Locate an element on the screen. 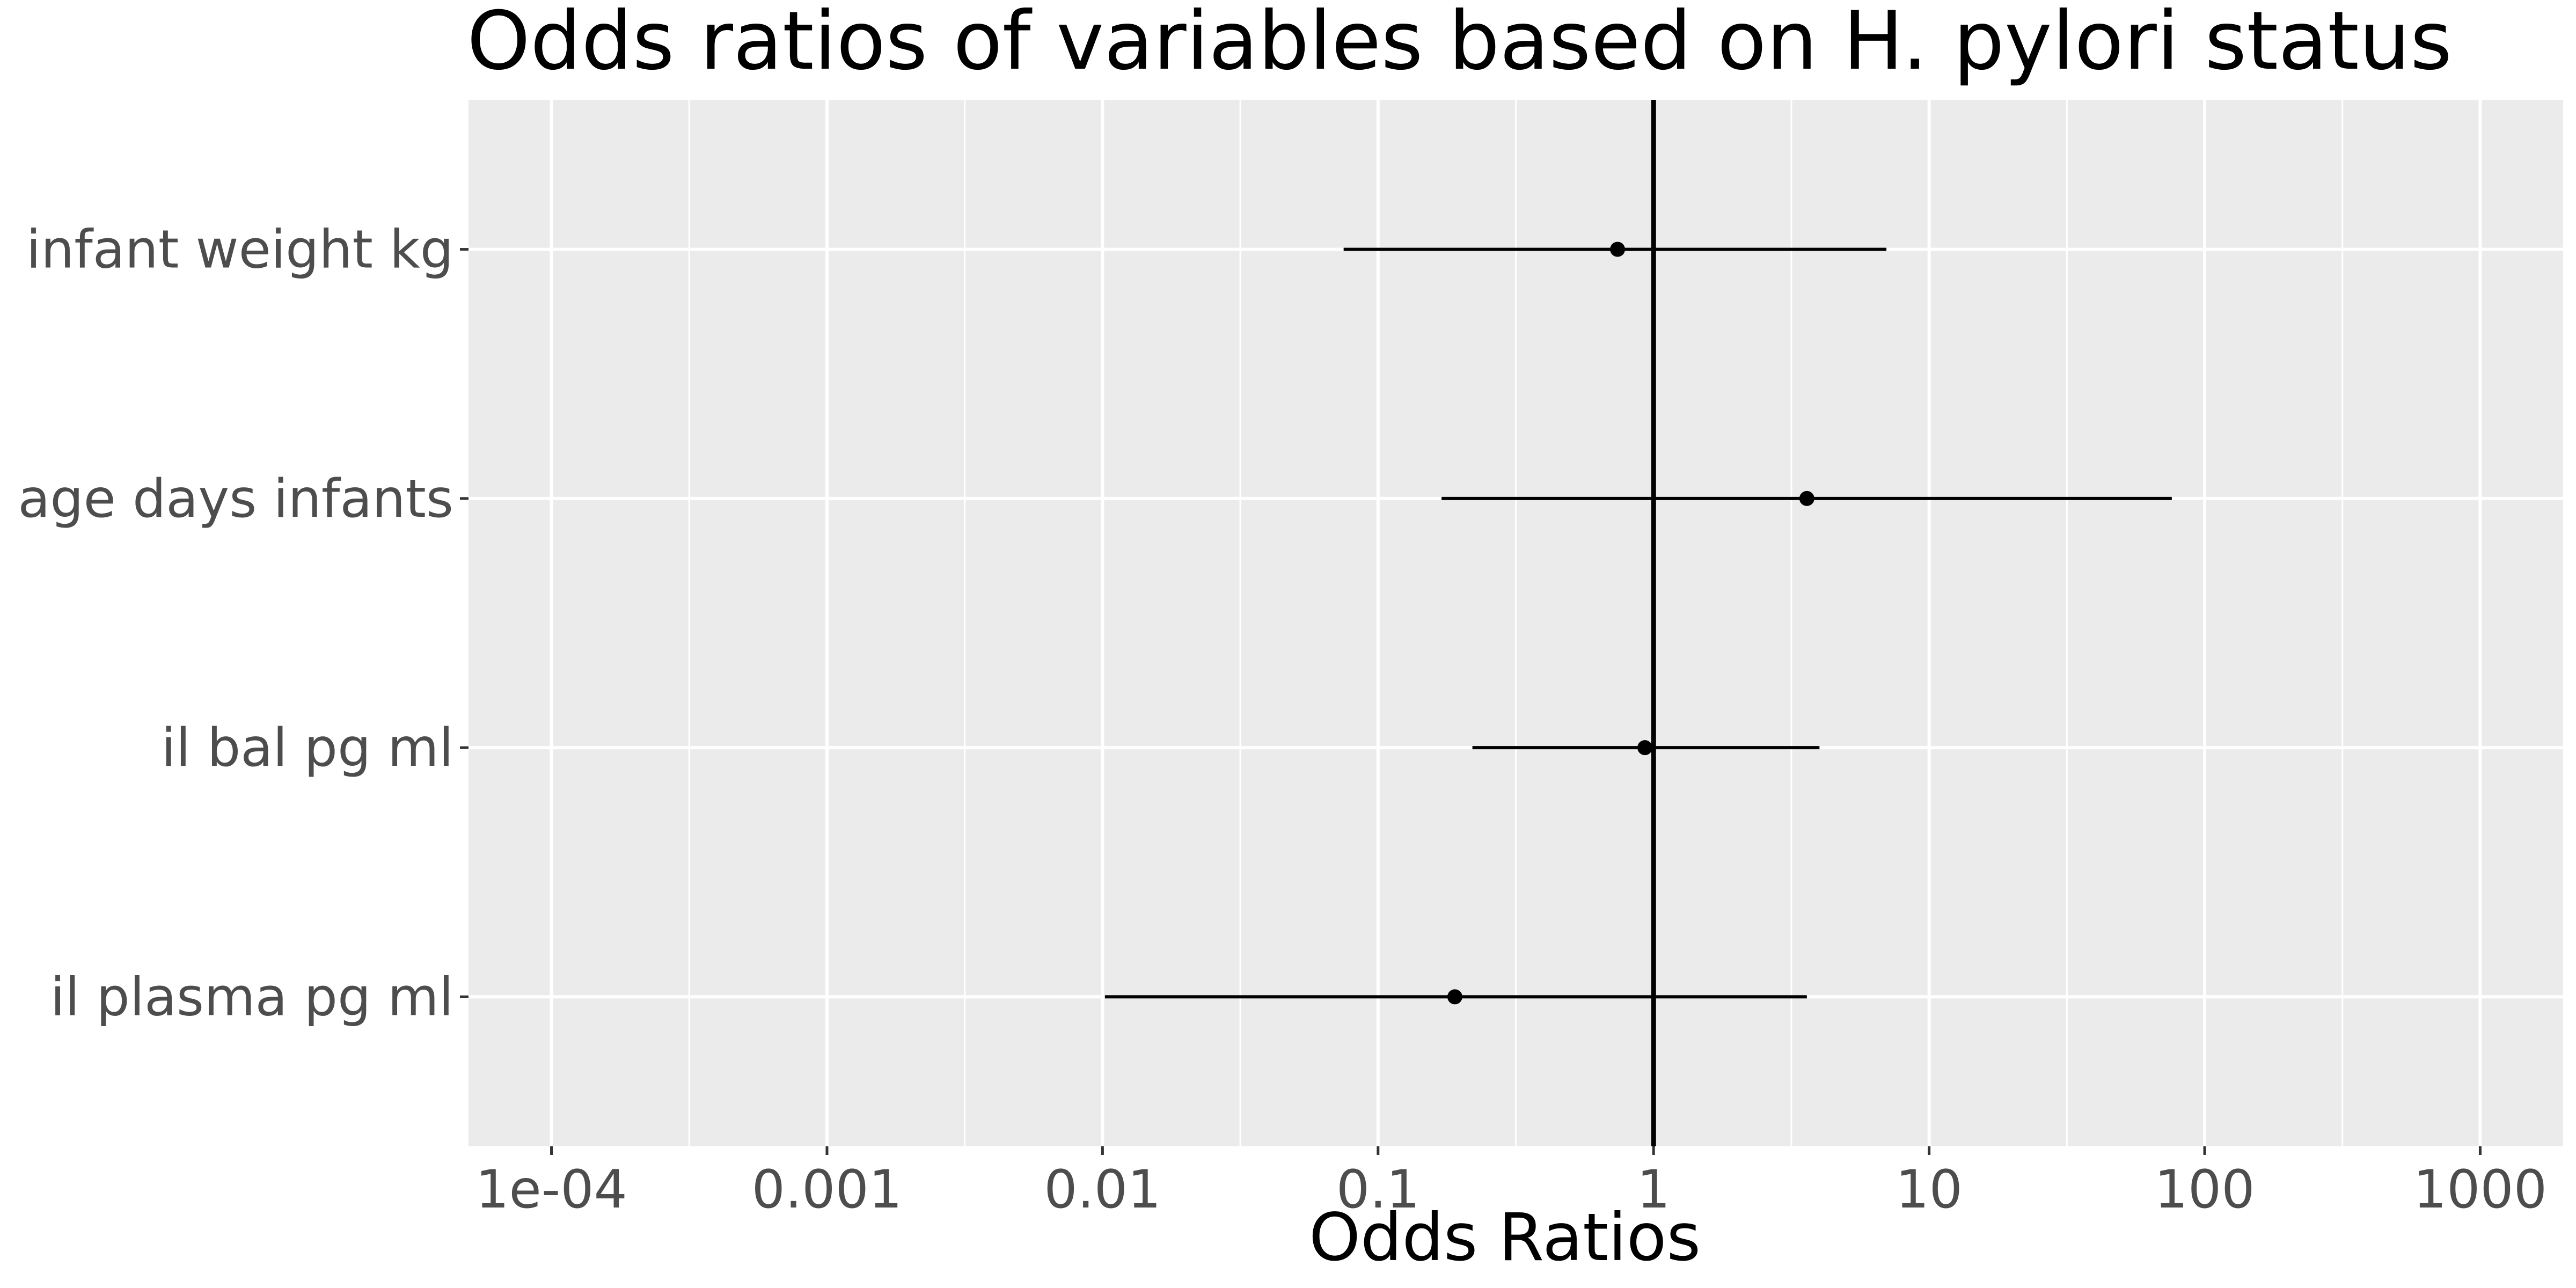  y-tick-label: age days infants is located at coordinates (235, 499).